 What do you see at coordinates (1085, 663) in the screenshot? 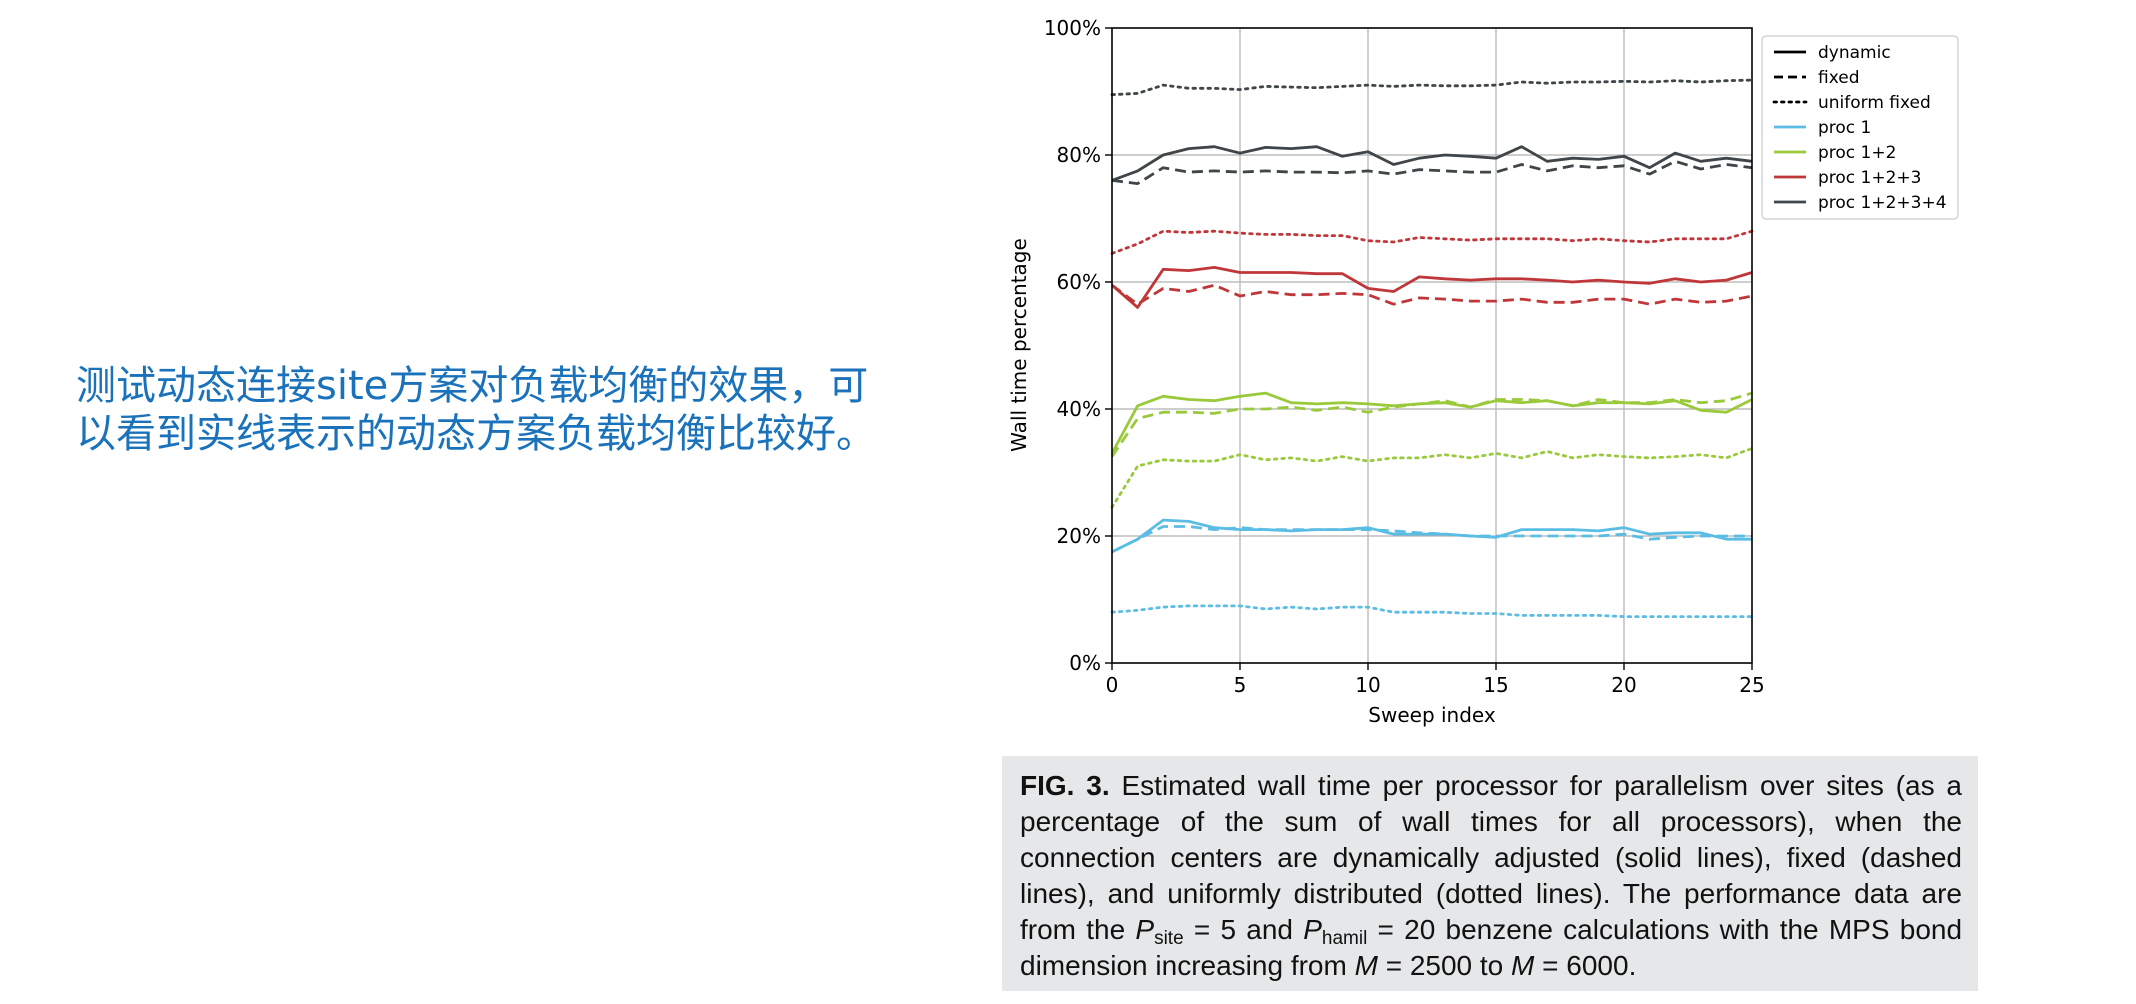
I see `y-tick-label: 0%` at bounding box center [1085, 663].